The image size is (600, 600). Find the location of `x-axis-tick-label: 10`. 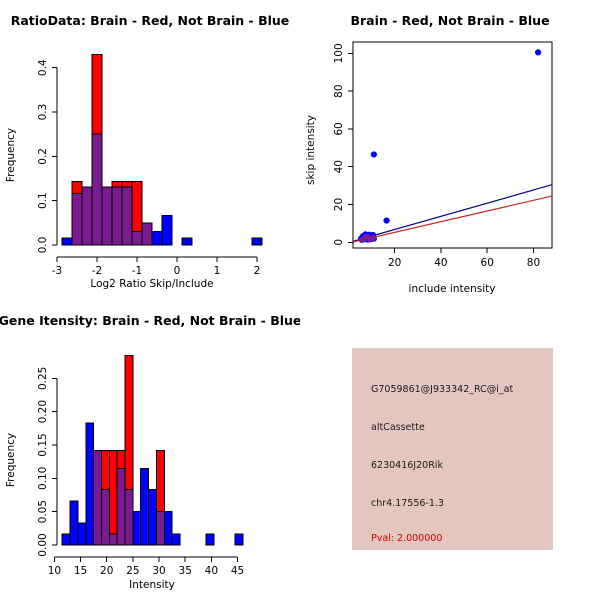

x-axis-tick-label: 10 is located at coordinates (54, 571).